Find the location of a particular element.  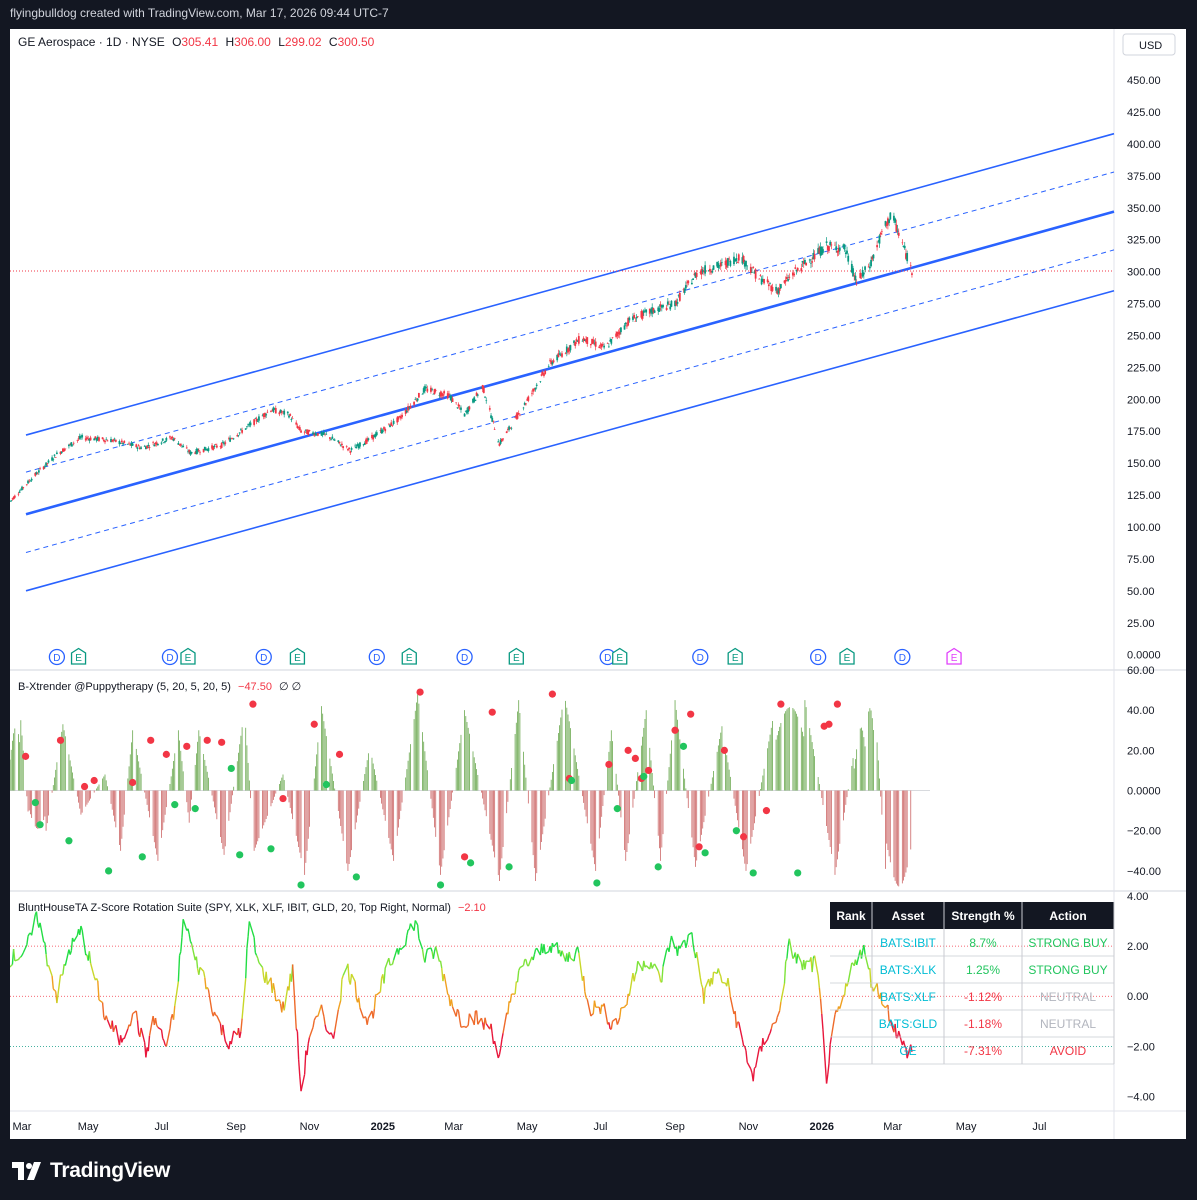

time-axis-tick: May is located at coordinates (527, 1127).